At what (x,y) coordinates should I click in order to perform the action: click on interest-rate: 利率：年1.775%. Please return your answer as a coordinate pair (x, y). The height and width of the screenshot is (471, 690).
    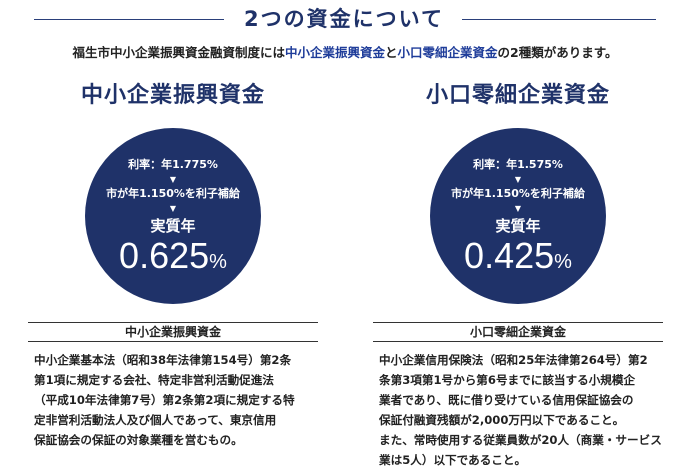
    Looking at the image, I should click on (173, 164).